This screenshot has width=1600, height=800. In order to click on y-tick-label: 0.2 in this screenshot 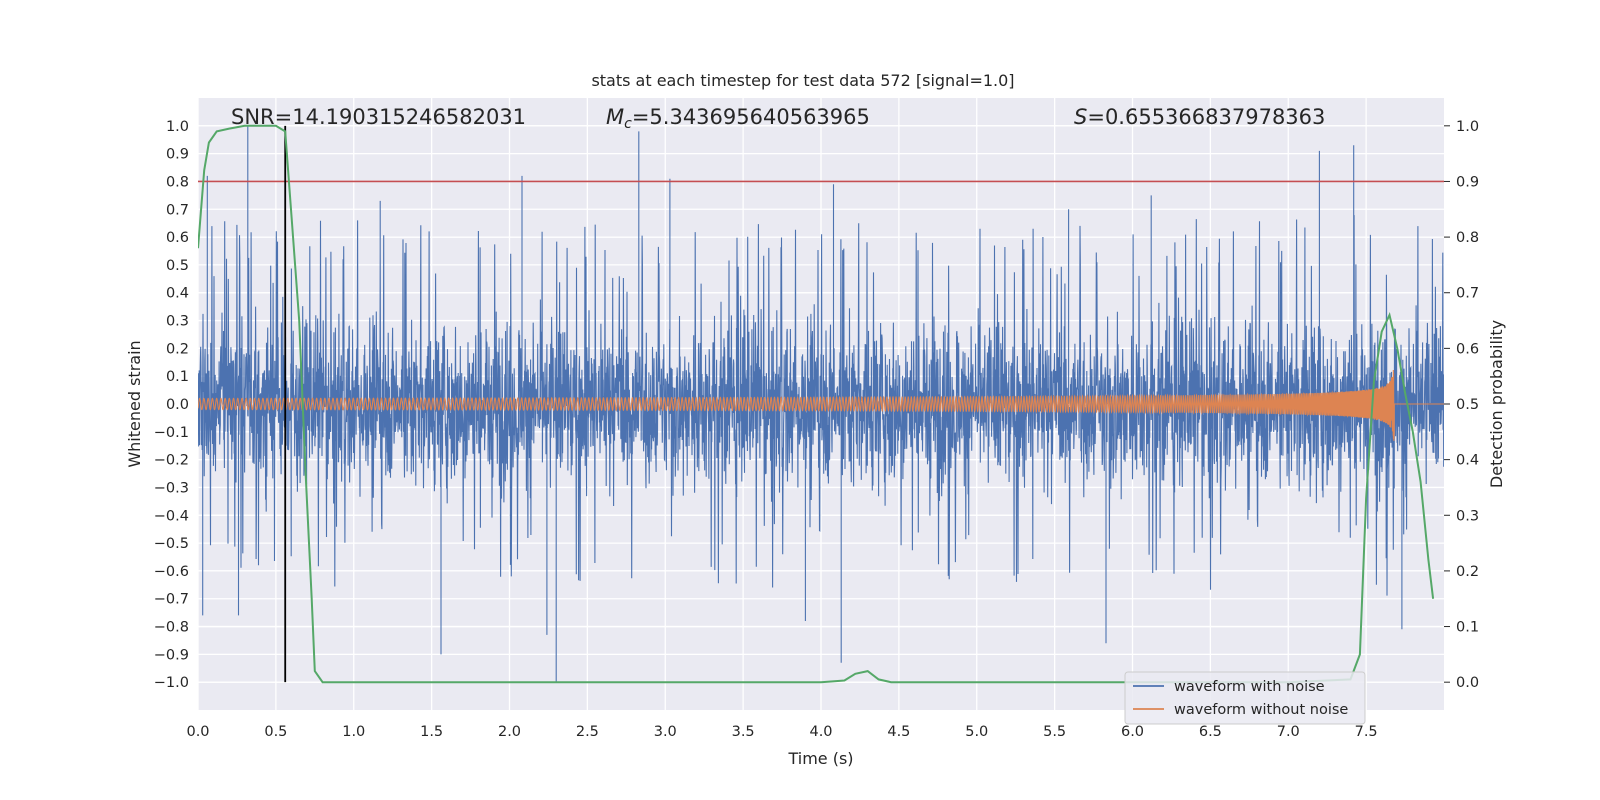, I will do `click(177, 349)`.